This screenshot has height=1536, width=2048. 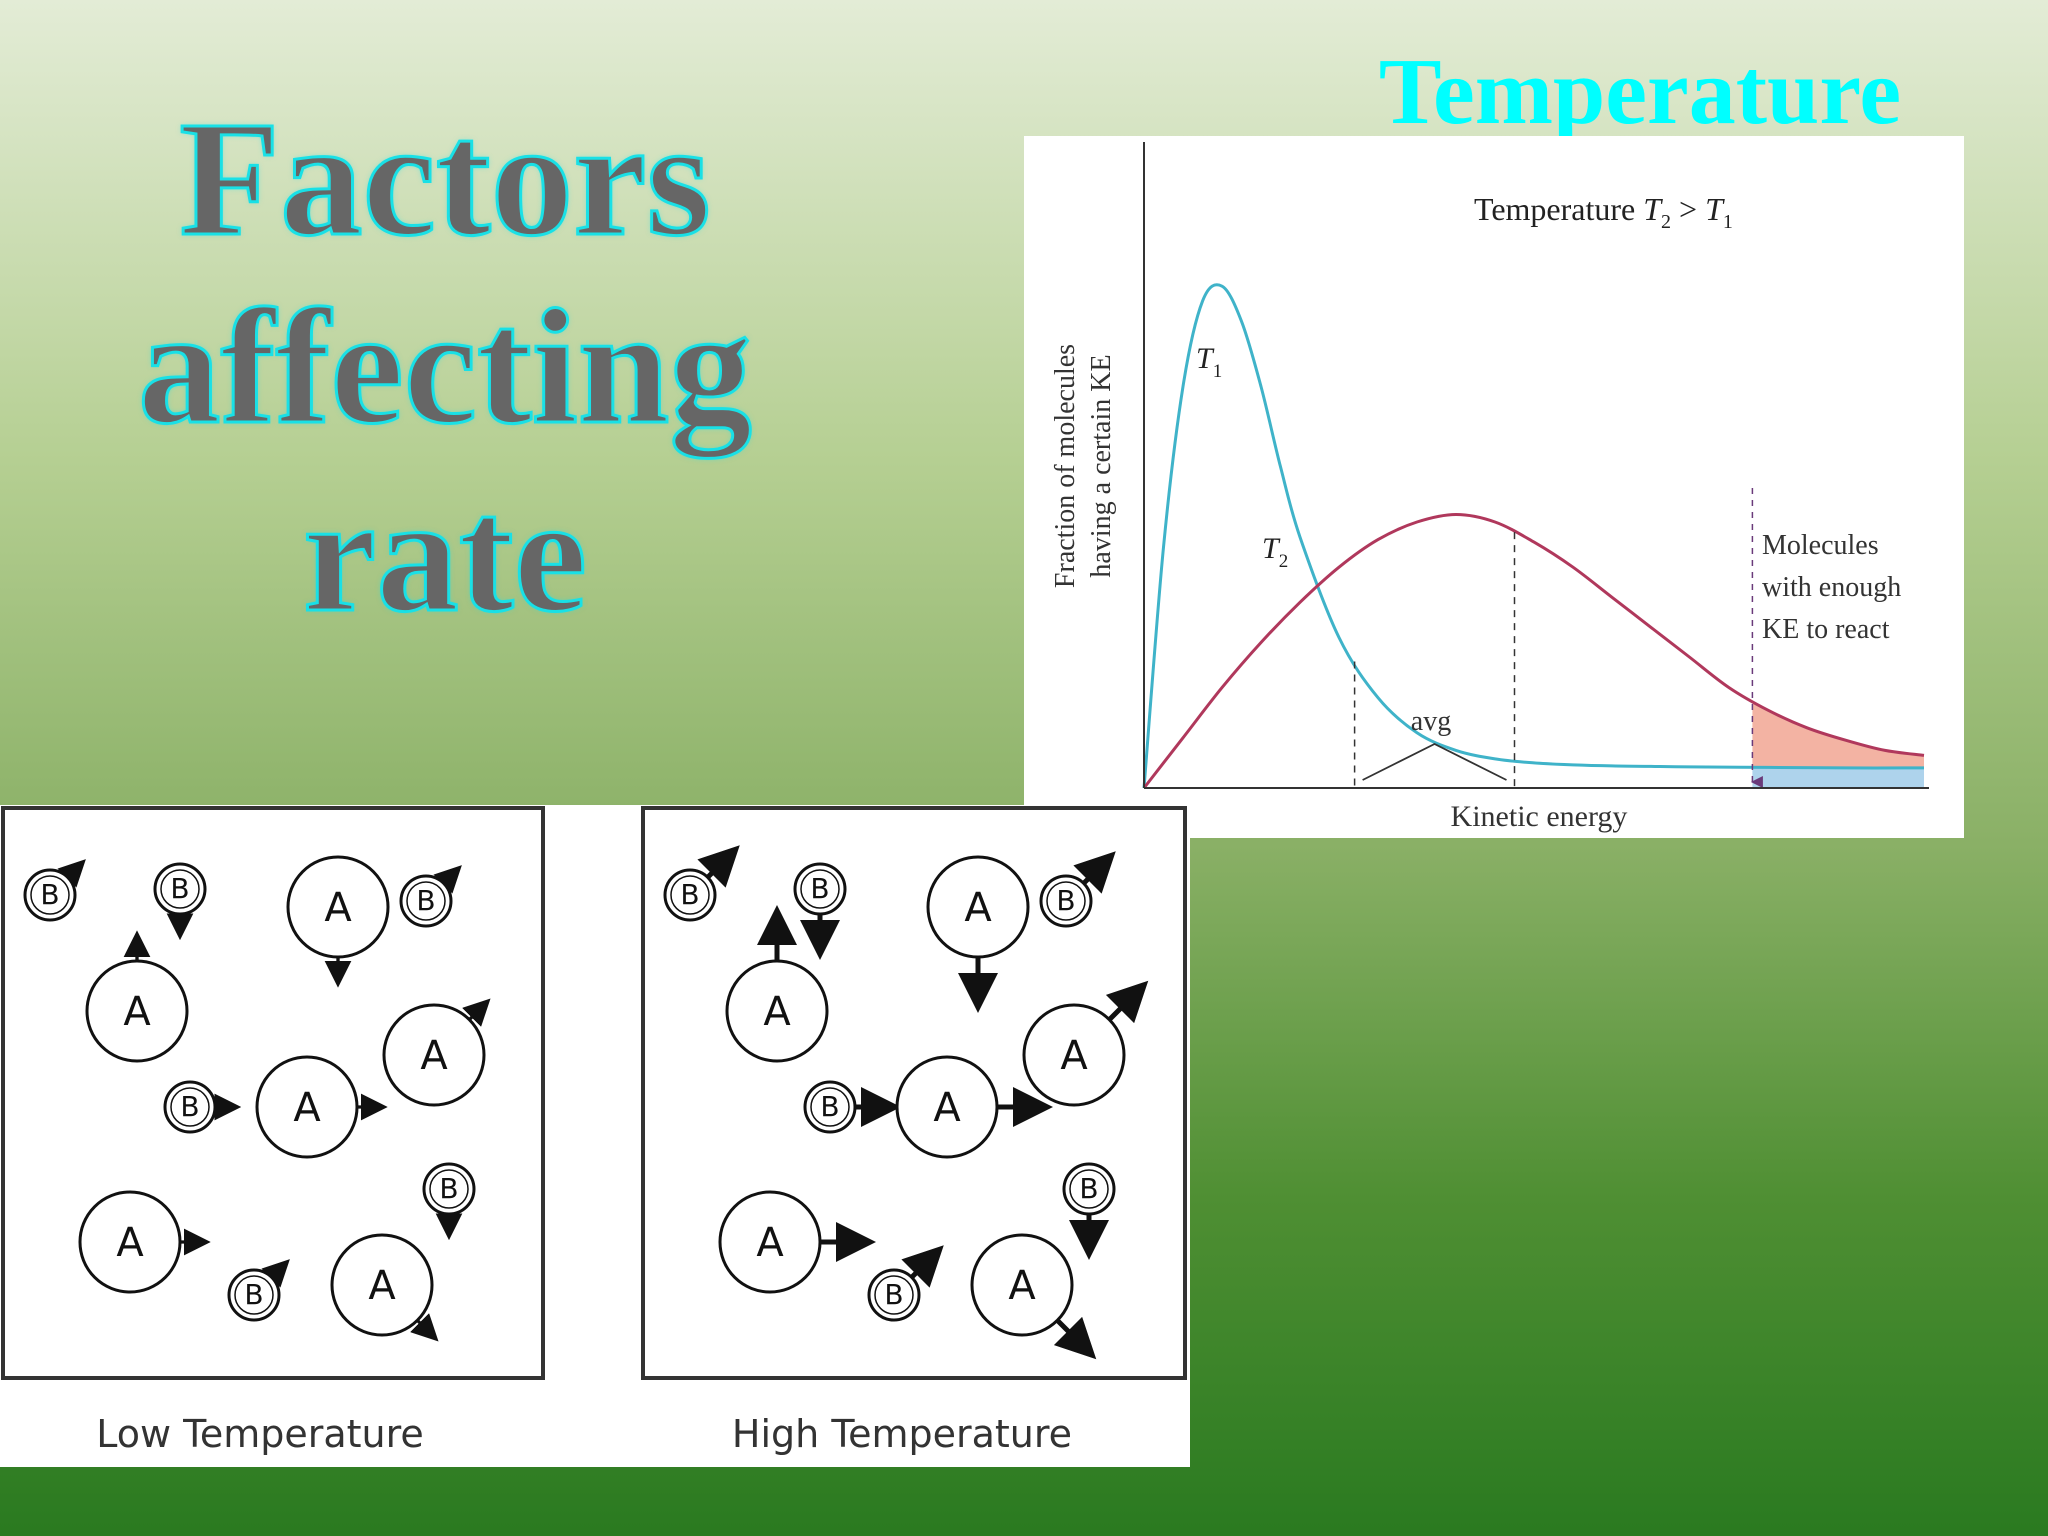 I want to click on avg-bracket, so click(x=1434, y=761).